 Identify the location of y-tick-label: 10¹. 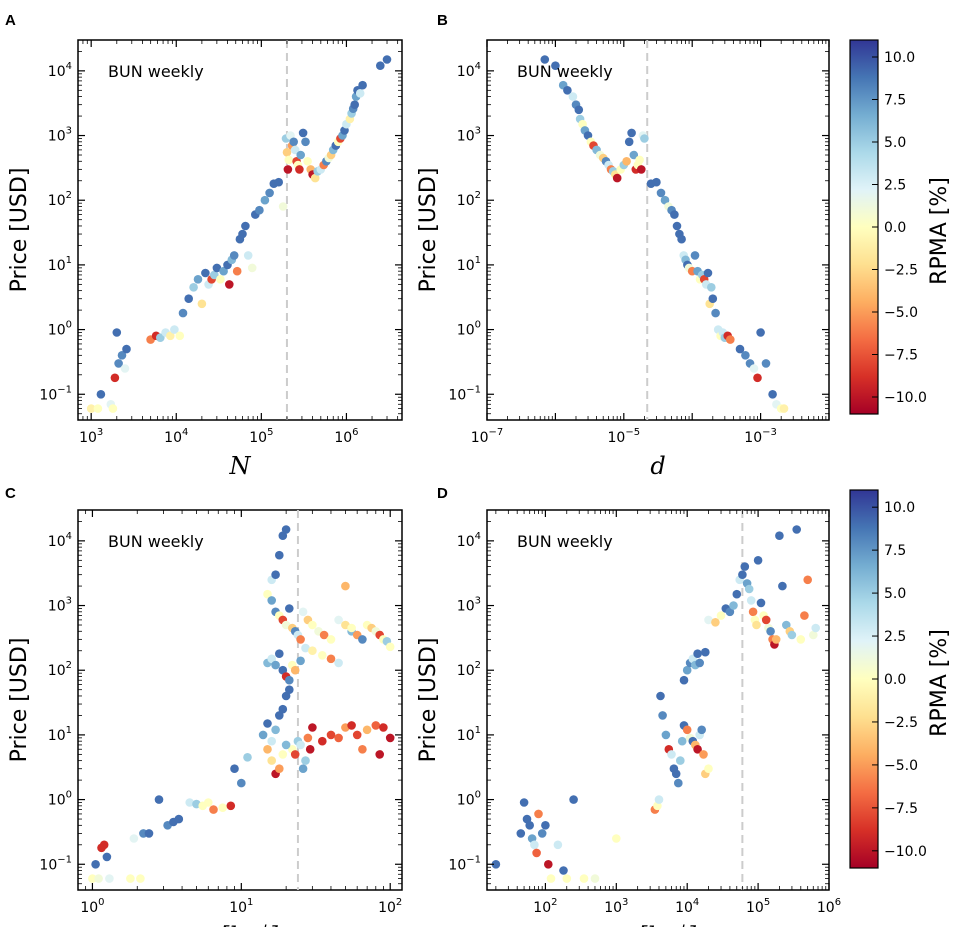
(469, 264).